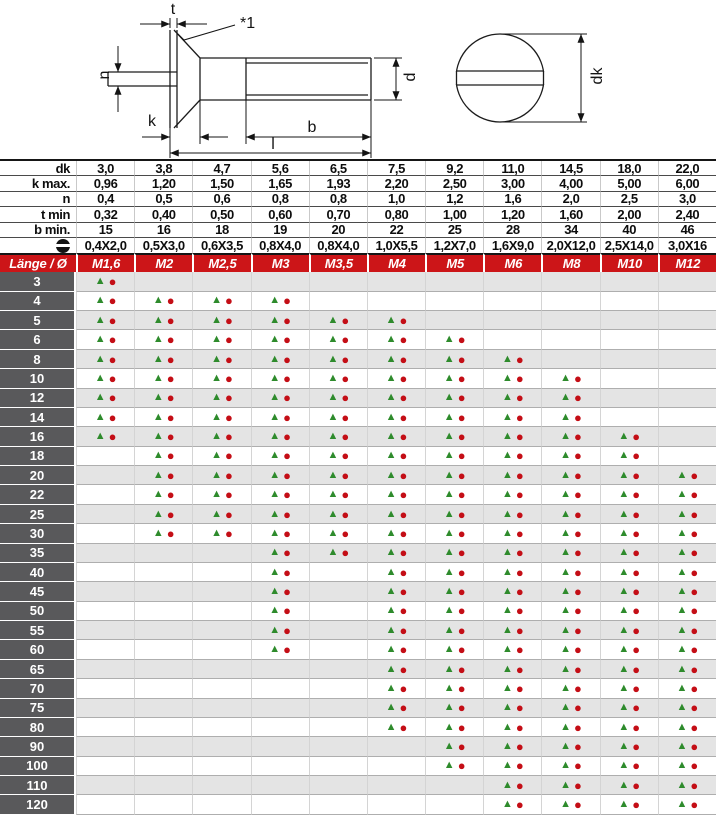 This screenshot has width=716, height=815. What do you see at coordinates (104, 75) in the screenshot?
I see `dim-label-n: n` at bounding box center [104, 75].